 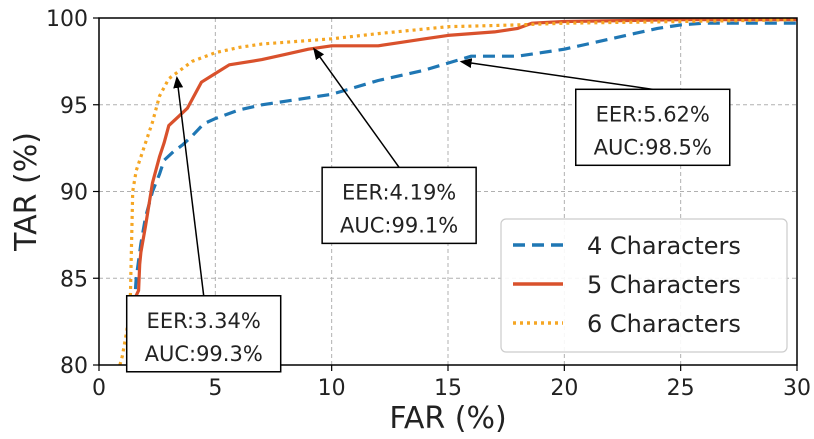 I want to click on annotation-auc-1: AUC:99.3%, so click(x=204, y=354).